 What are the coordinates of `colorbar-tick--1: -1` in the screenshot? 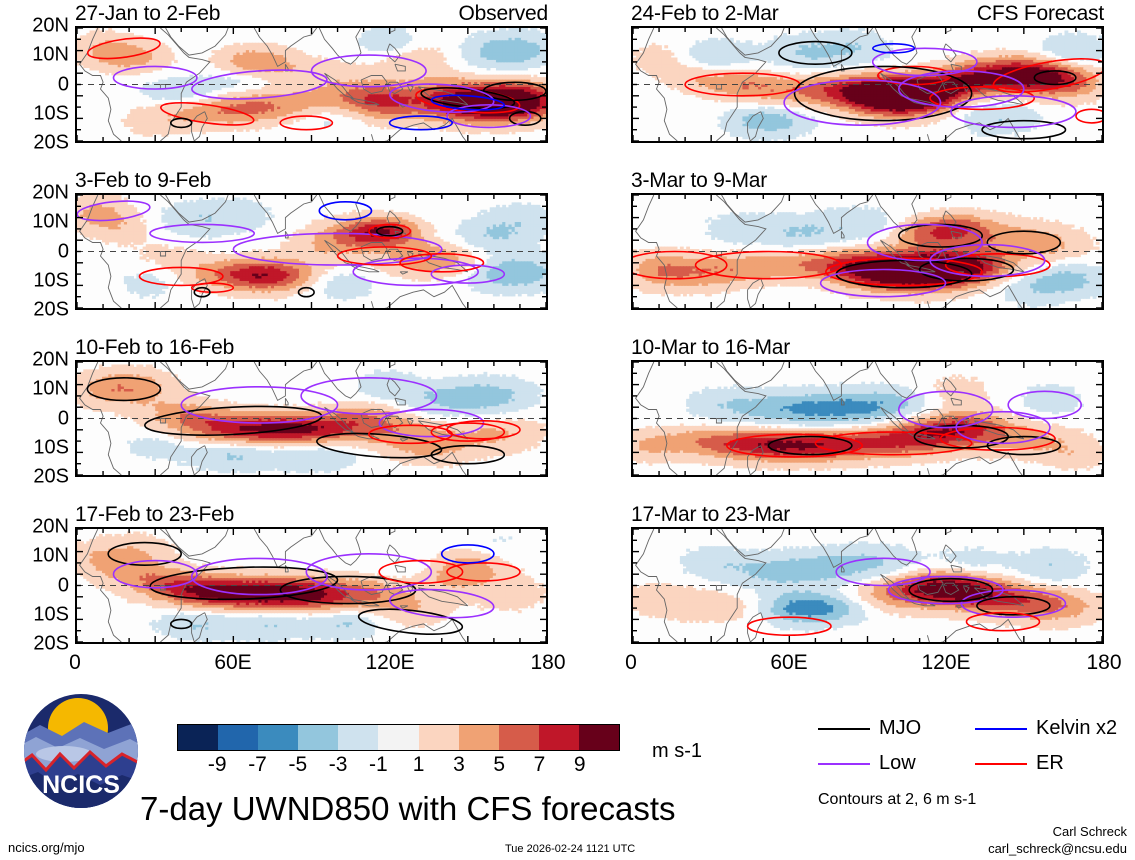 It's located at (378, 765).